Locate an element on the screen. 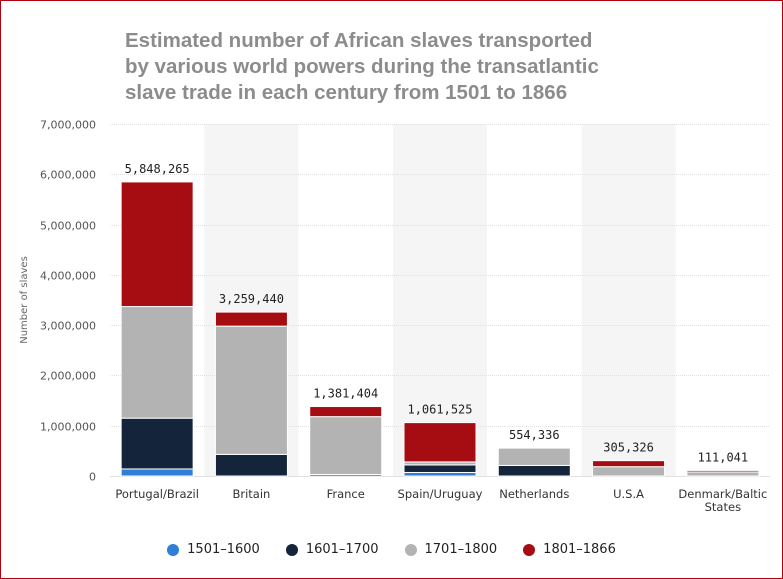  y-tick-label: 0 is located at coordinates (92, 477).